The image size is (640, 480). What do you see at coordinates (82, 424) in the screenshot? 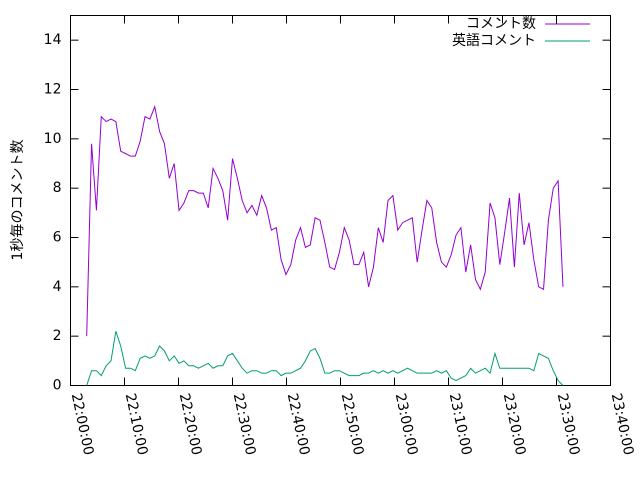
I see `x-tick-label: 22:00:00` at bounding box center [82, 424].